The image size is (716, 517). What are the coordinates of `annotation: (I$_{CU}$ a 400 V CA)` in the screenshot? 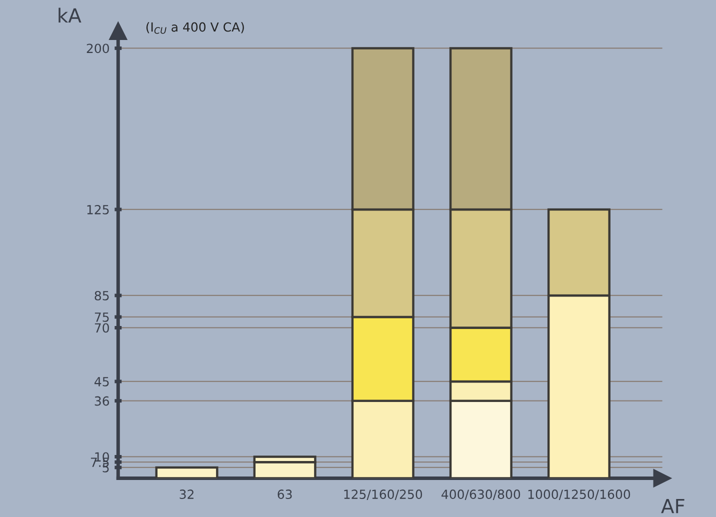 It's located at (195, 28).